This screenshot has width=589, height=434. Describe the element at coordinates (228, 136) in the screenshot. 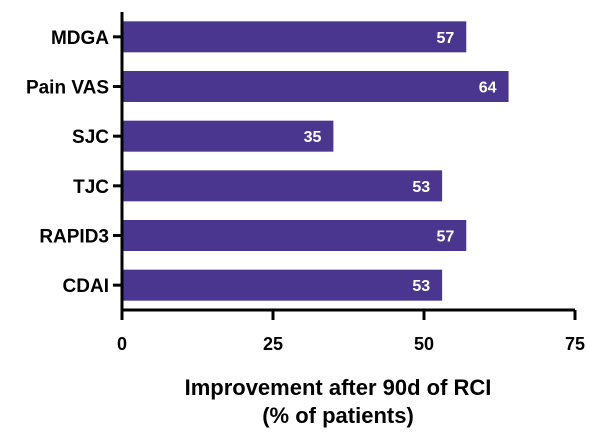

I see `bar-sjc` at that location.